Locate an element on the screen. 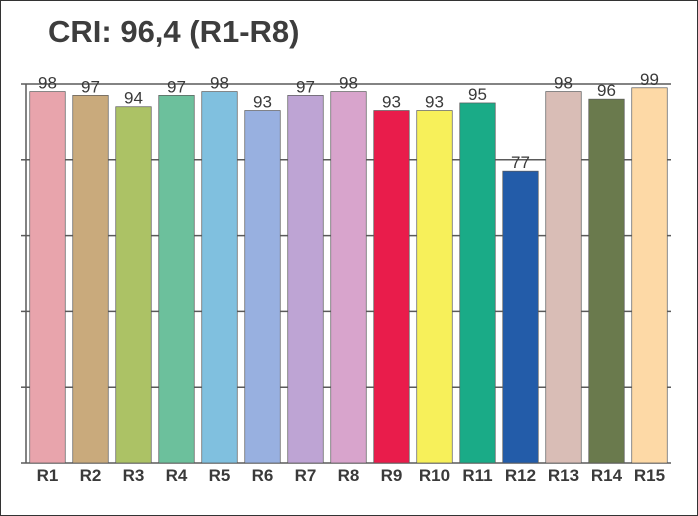 The image size is (698, 516). data-label-R2: 97 is located at coordinates (90, 86).